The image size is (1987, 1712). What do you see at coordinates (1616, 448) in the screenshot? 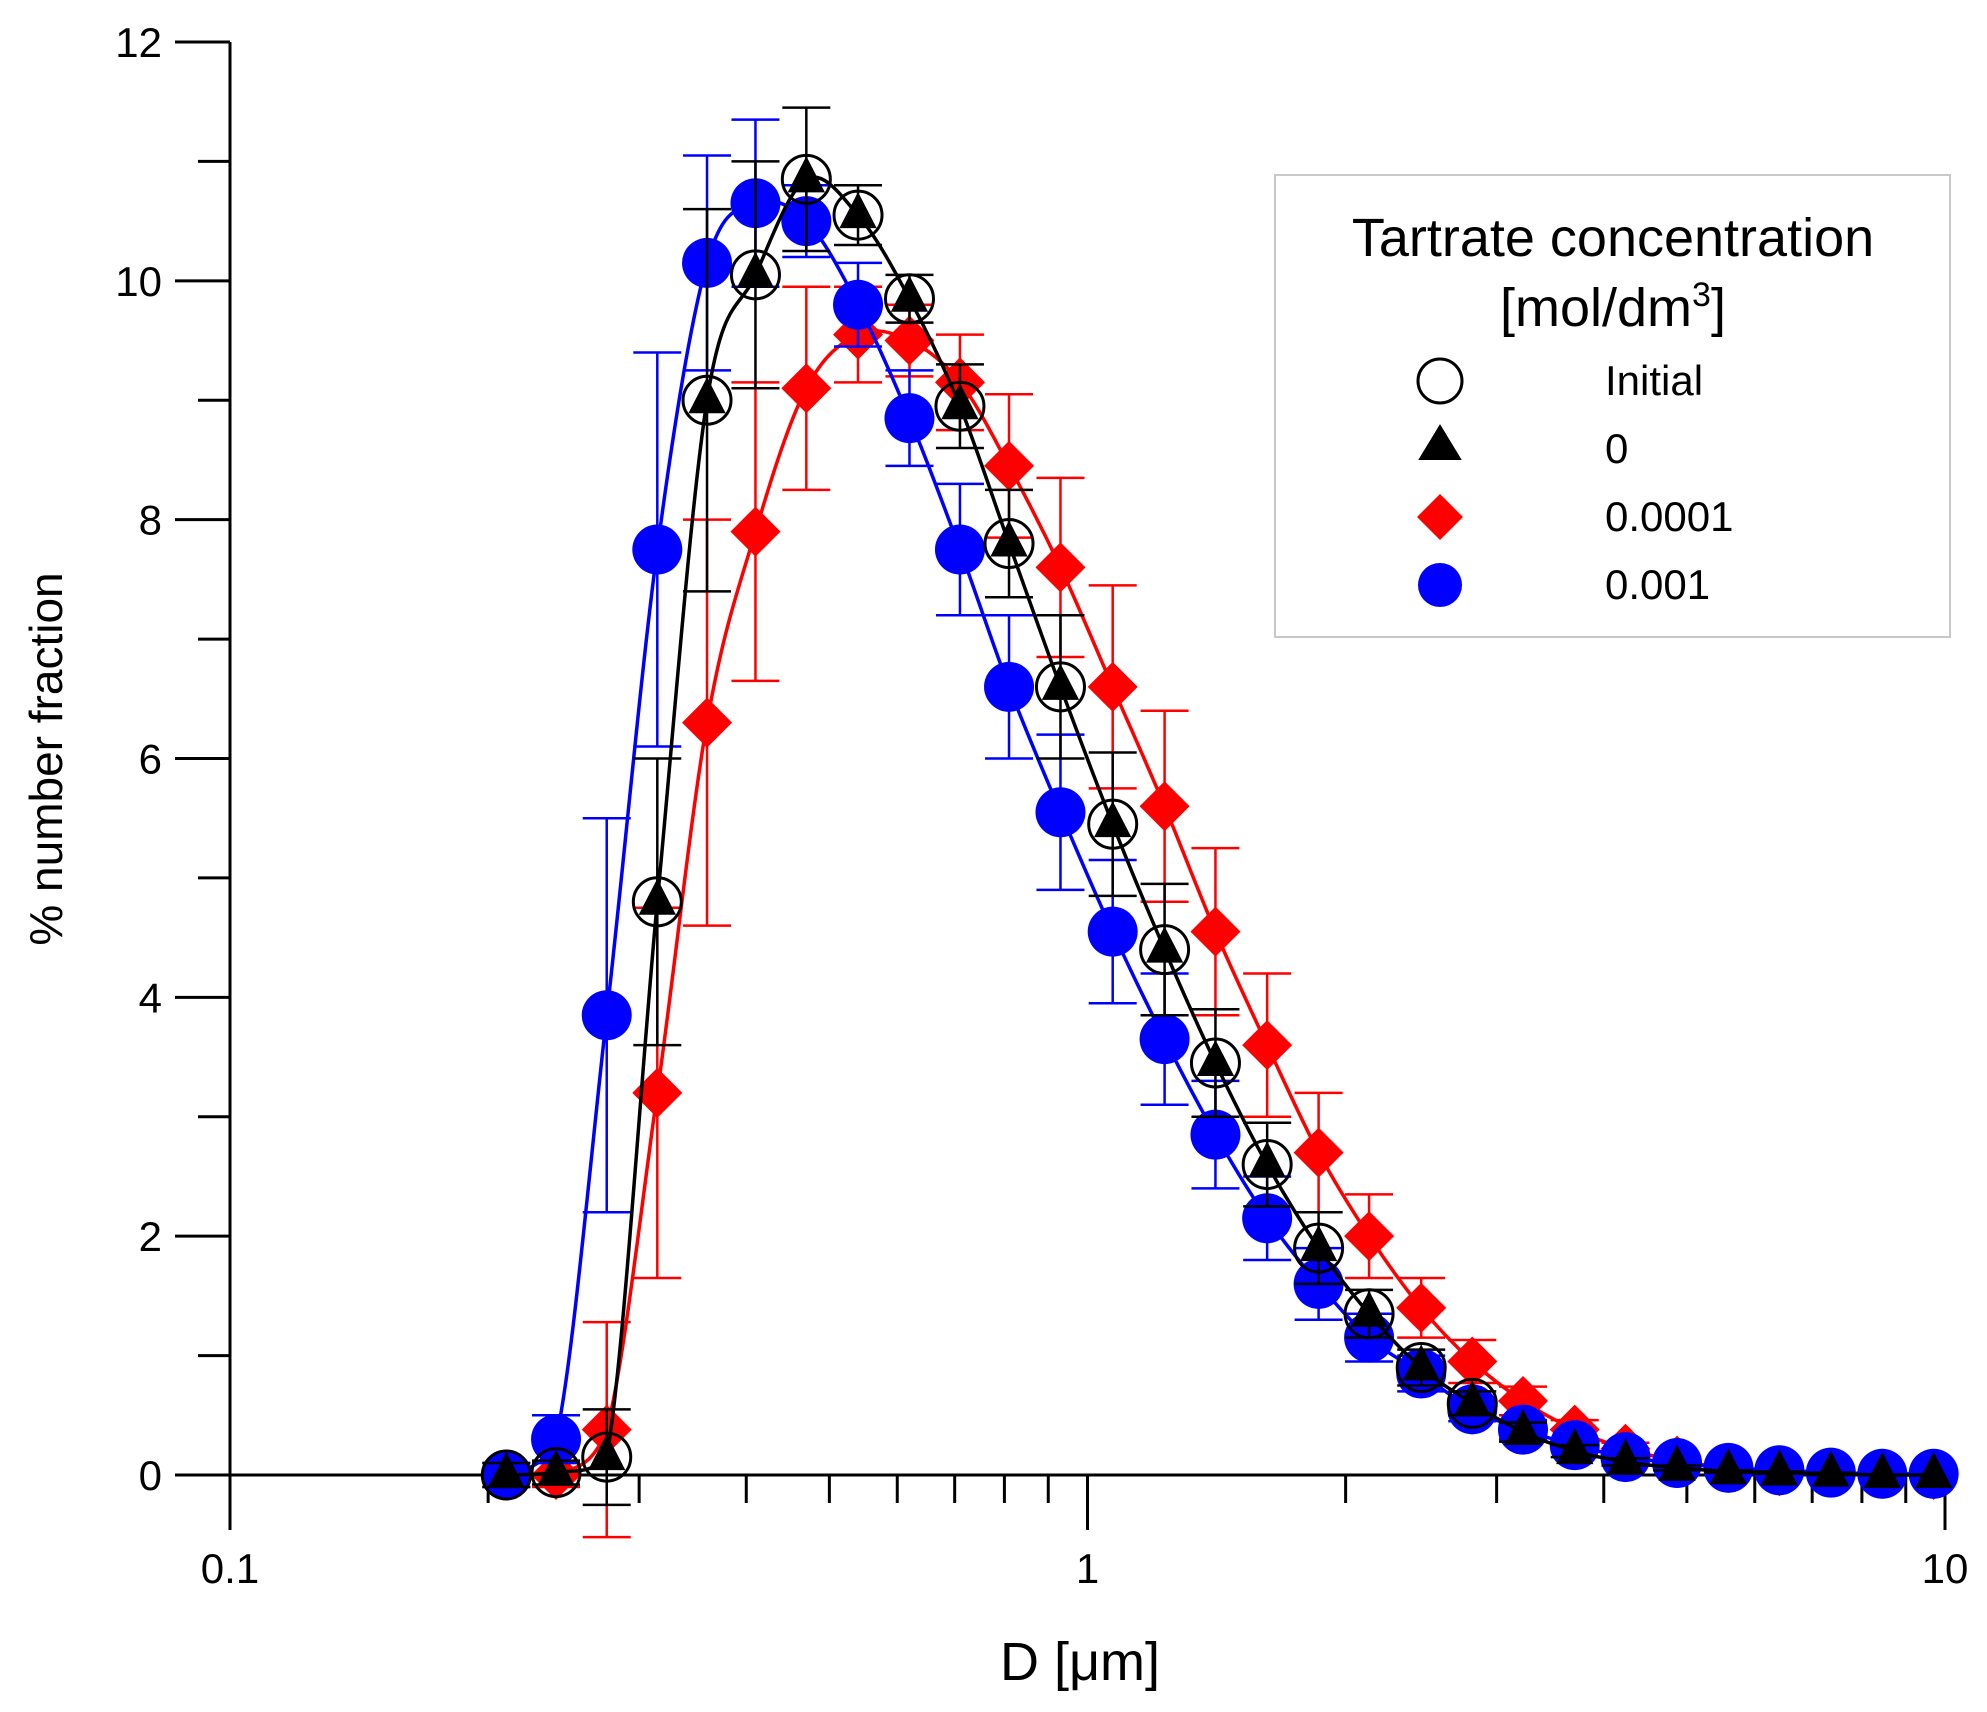
I see `legend-label-0: 0` at bounding box center [1616, 448].